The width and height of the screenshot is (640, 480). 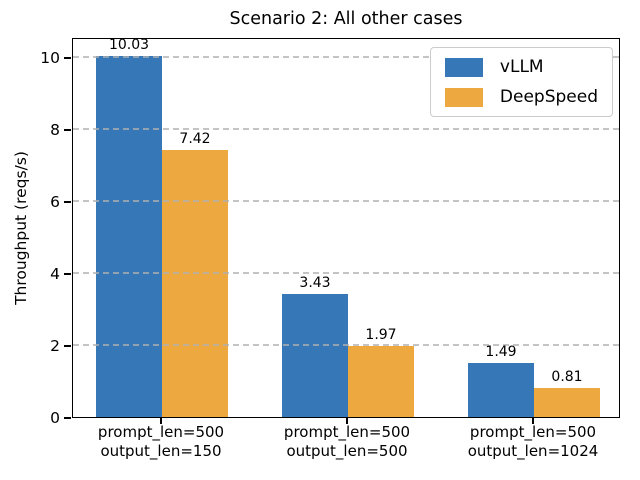 I want to click on bar-value-label: 10.03, so click(x=129, y=44).